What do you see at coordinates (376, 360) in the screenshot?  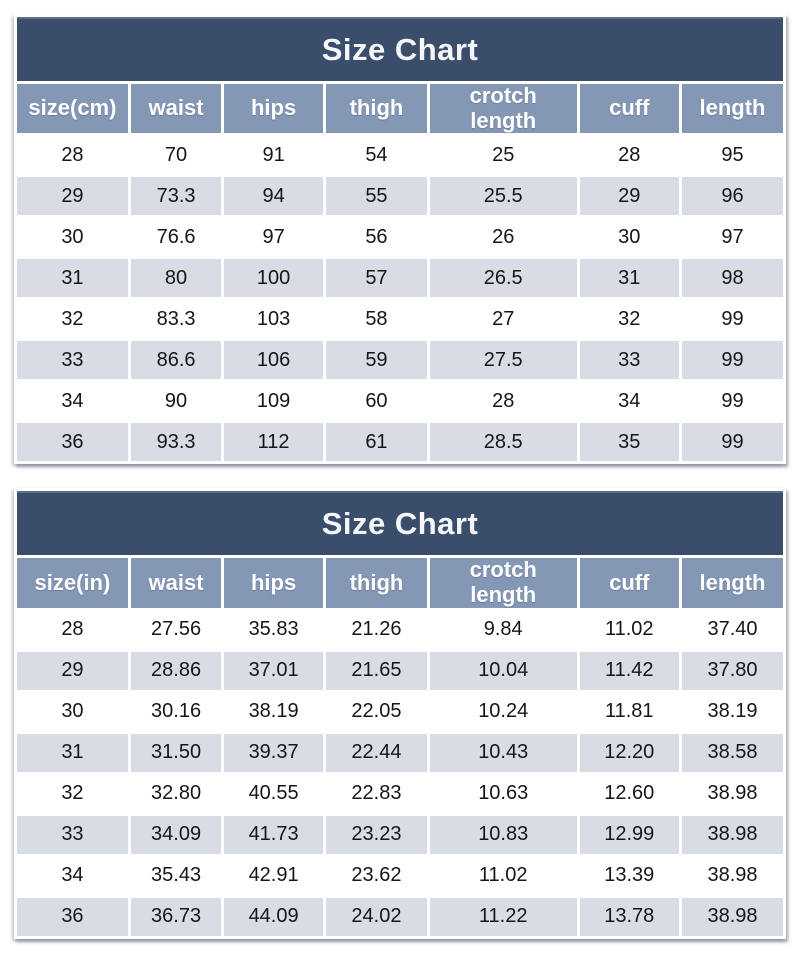 I see `table-cell: 59` at bounding box center [376, 360].